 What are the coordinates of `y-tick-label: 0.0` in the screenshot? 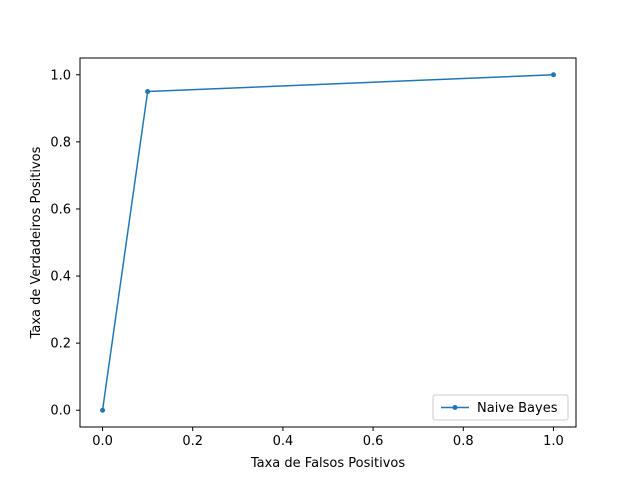 It's located at (60, 411).